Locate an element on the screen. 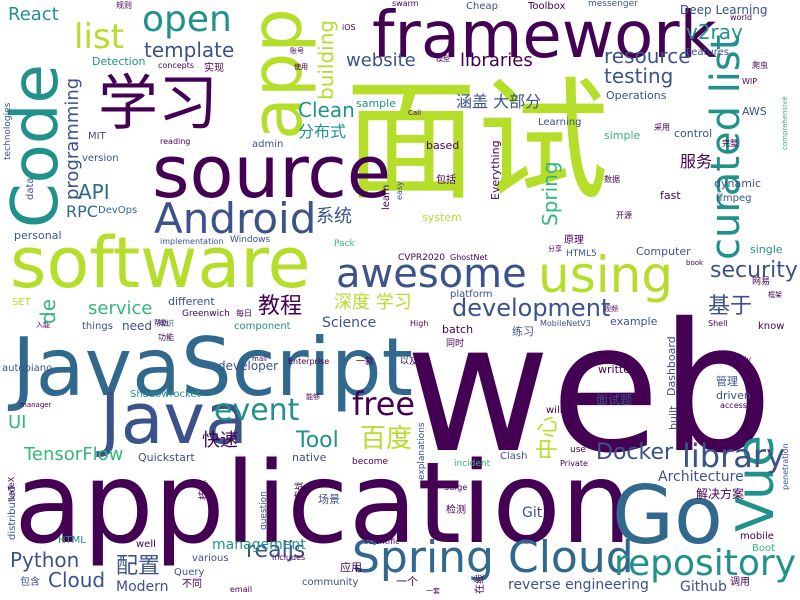 The height and width of the screenshot is (600, 800). word-zhanghao: 账号 is located at coordinates (297, 51).